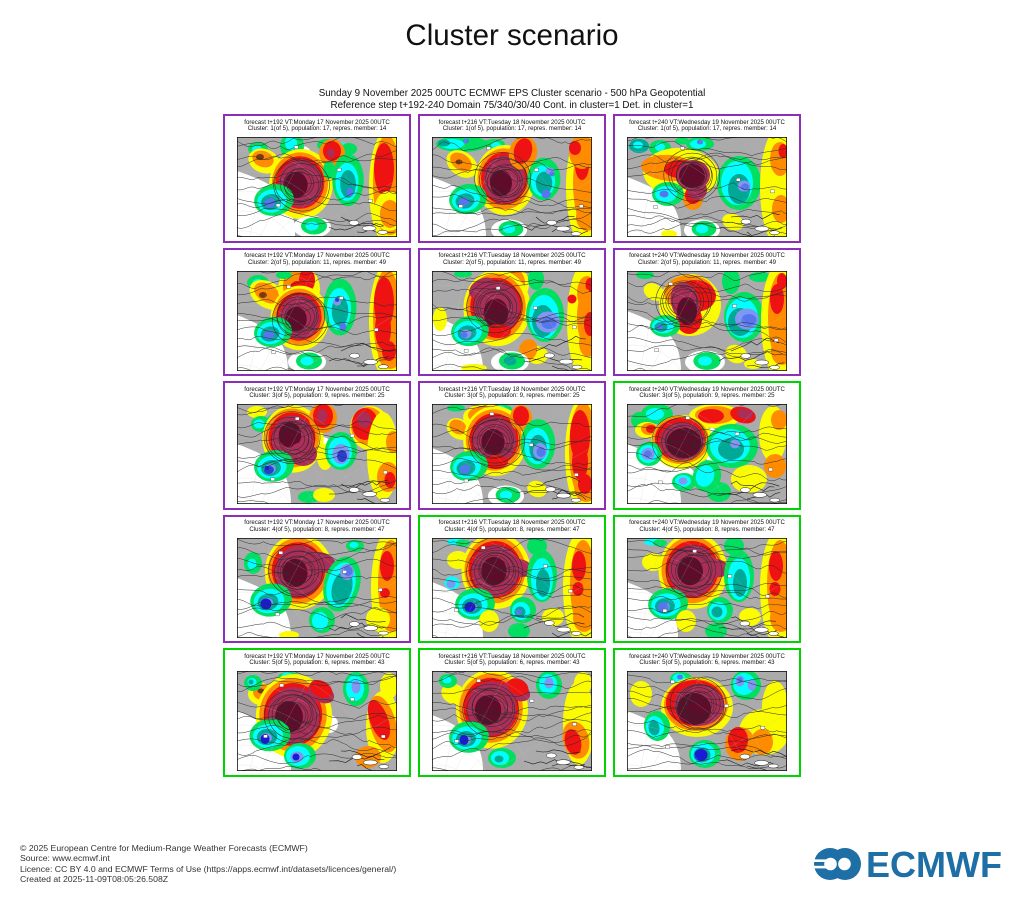 The width and height of the screenshot is (1024, 922). Describe the element at coordinates (934, 864) in the screenshot. I see `svg-text: ECMWF` at that location.